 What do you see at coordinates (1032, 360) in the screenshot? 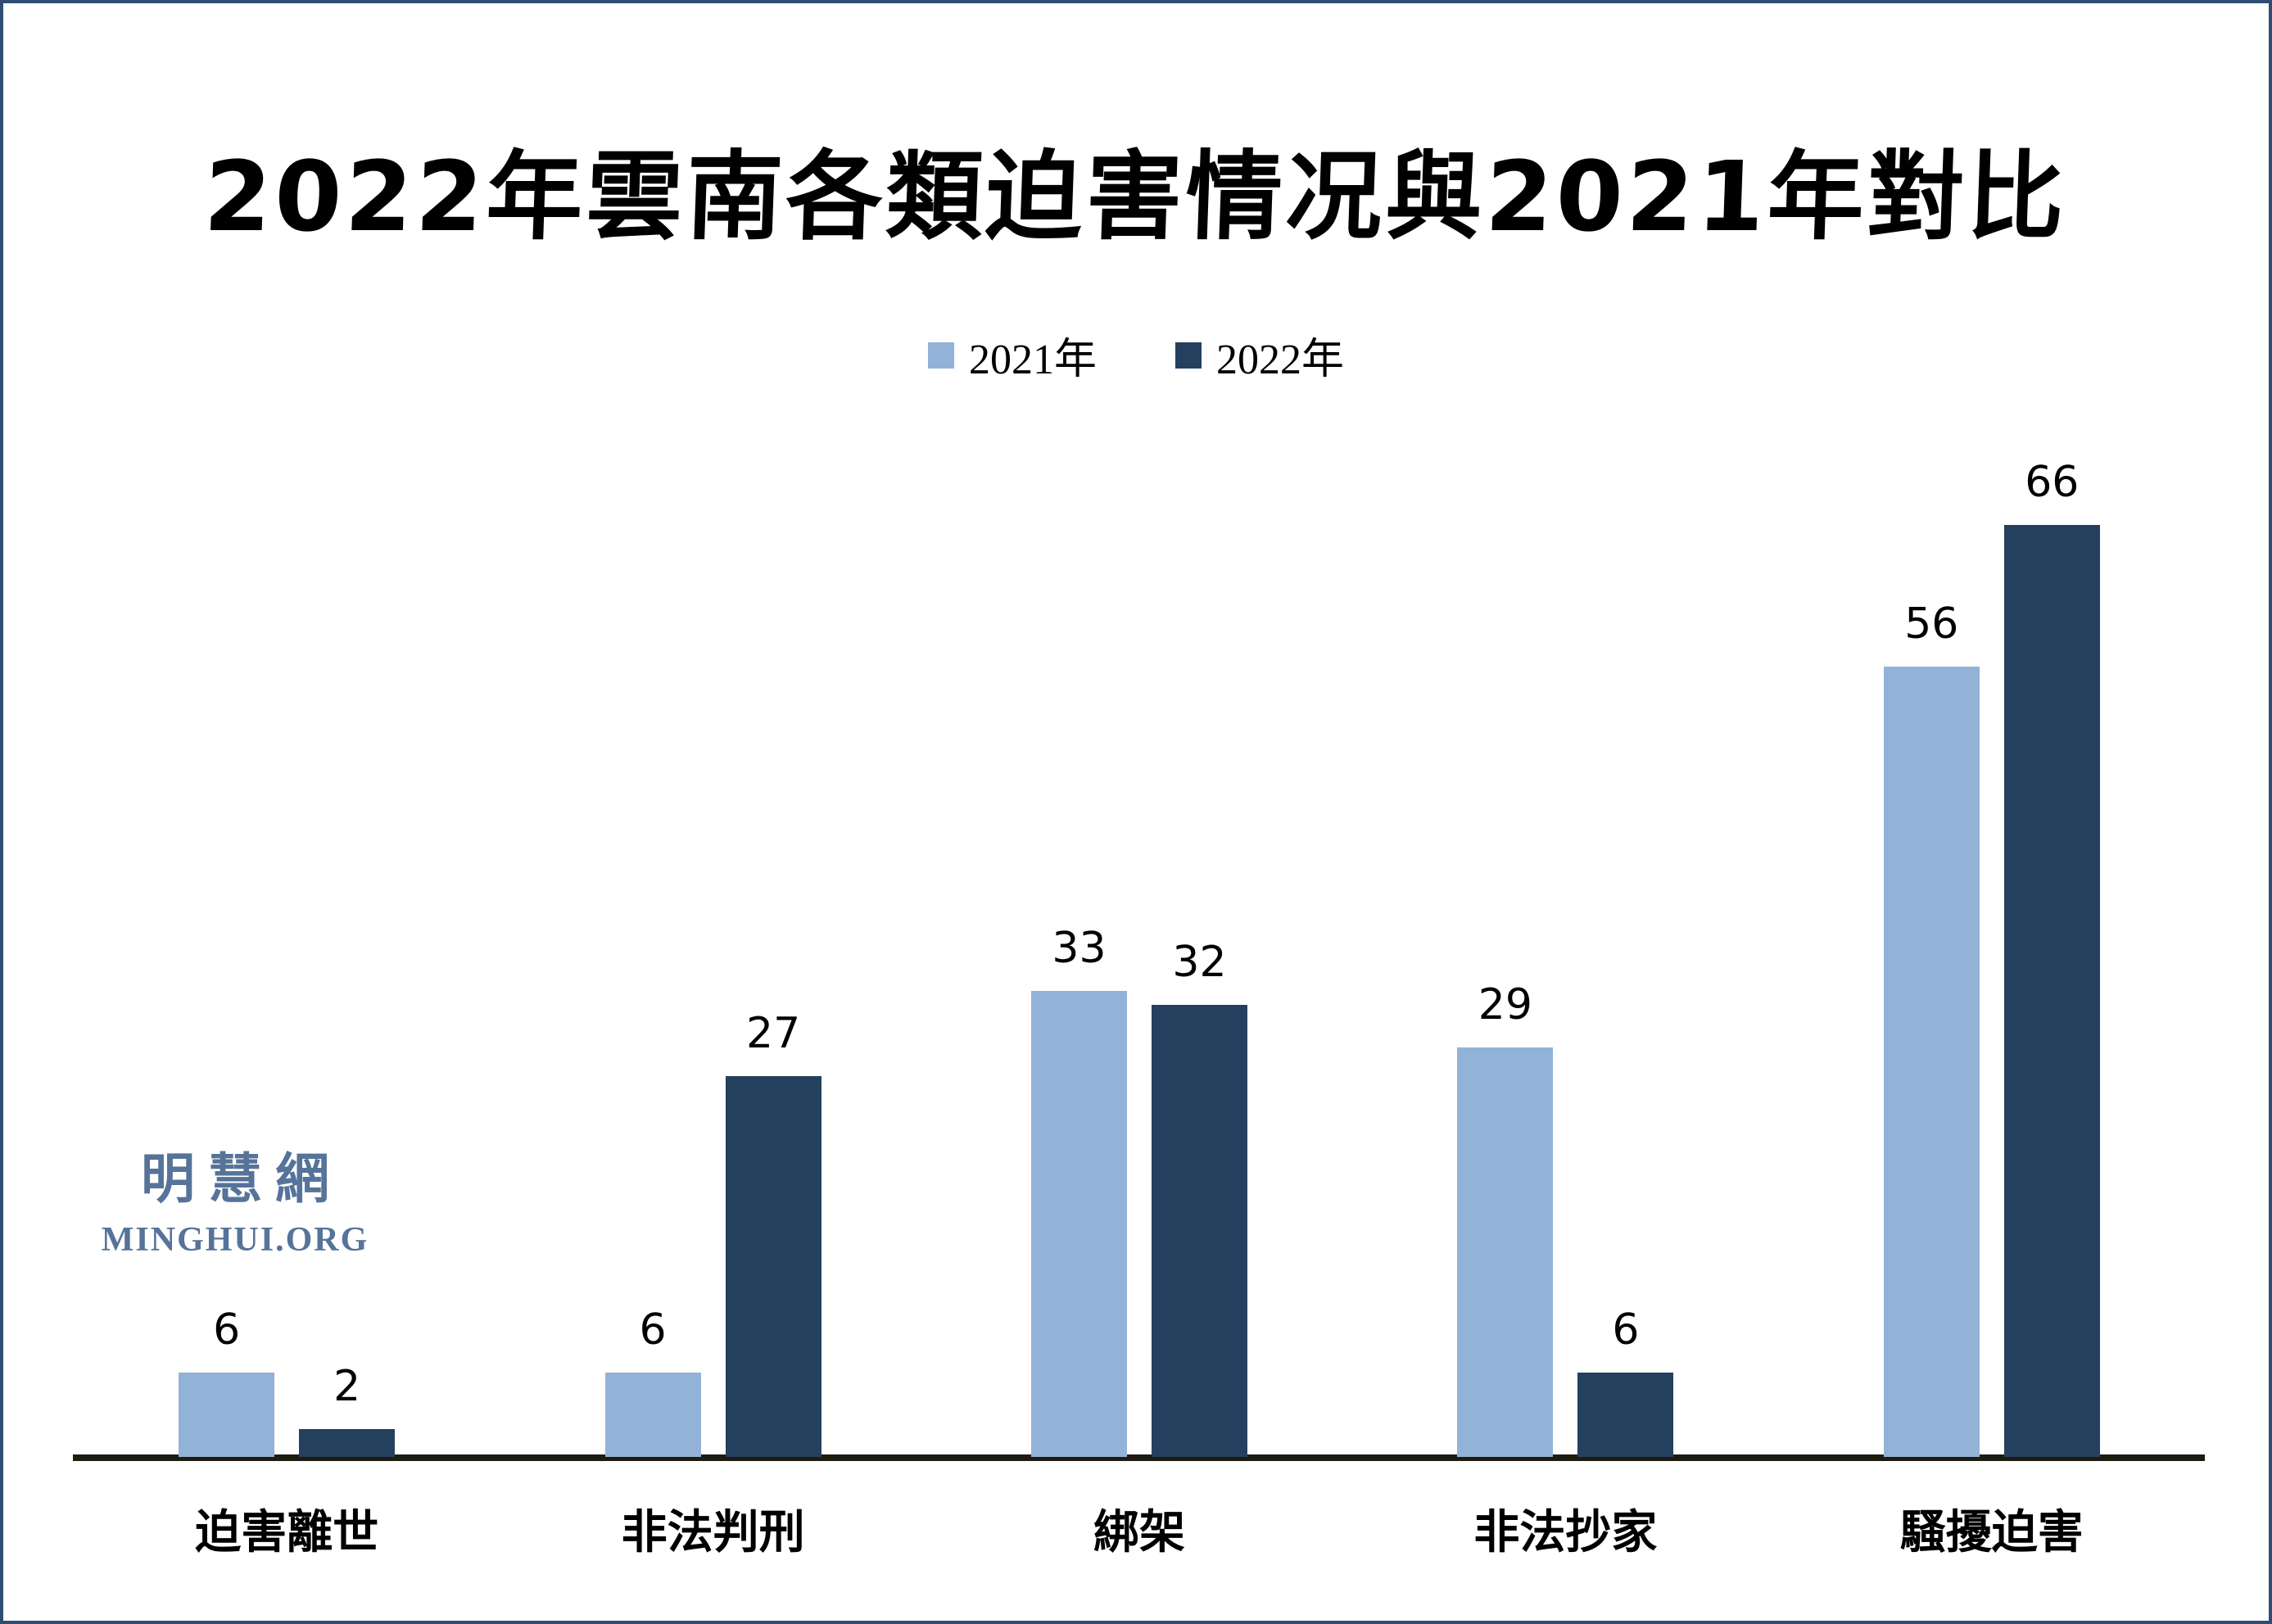
I see `legend-label: 2021年` at bounding box center [1032, 360].